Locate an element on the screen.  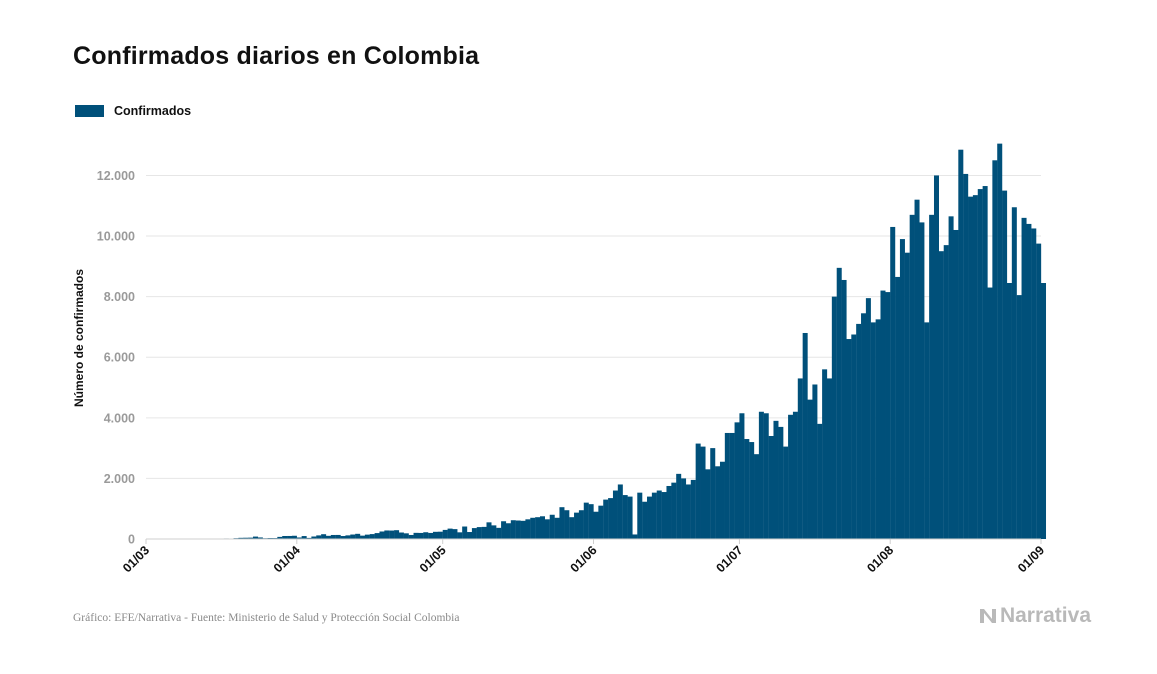
x-tick-label: 01/08 is located at coordinates (880, 559).